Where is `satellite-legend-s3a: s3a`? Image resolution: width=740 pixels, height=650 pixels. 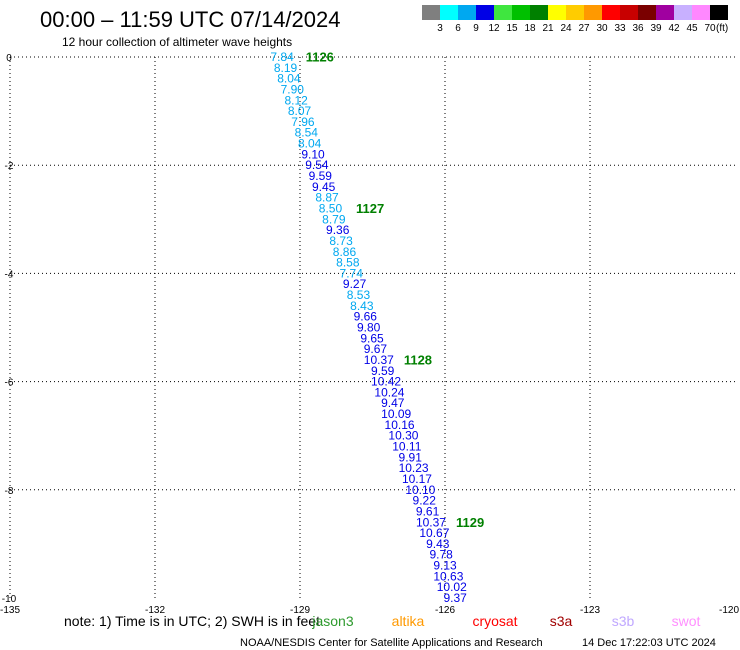 satellite-legend-s3a: s3a is located at coordinates (561, 621).